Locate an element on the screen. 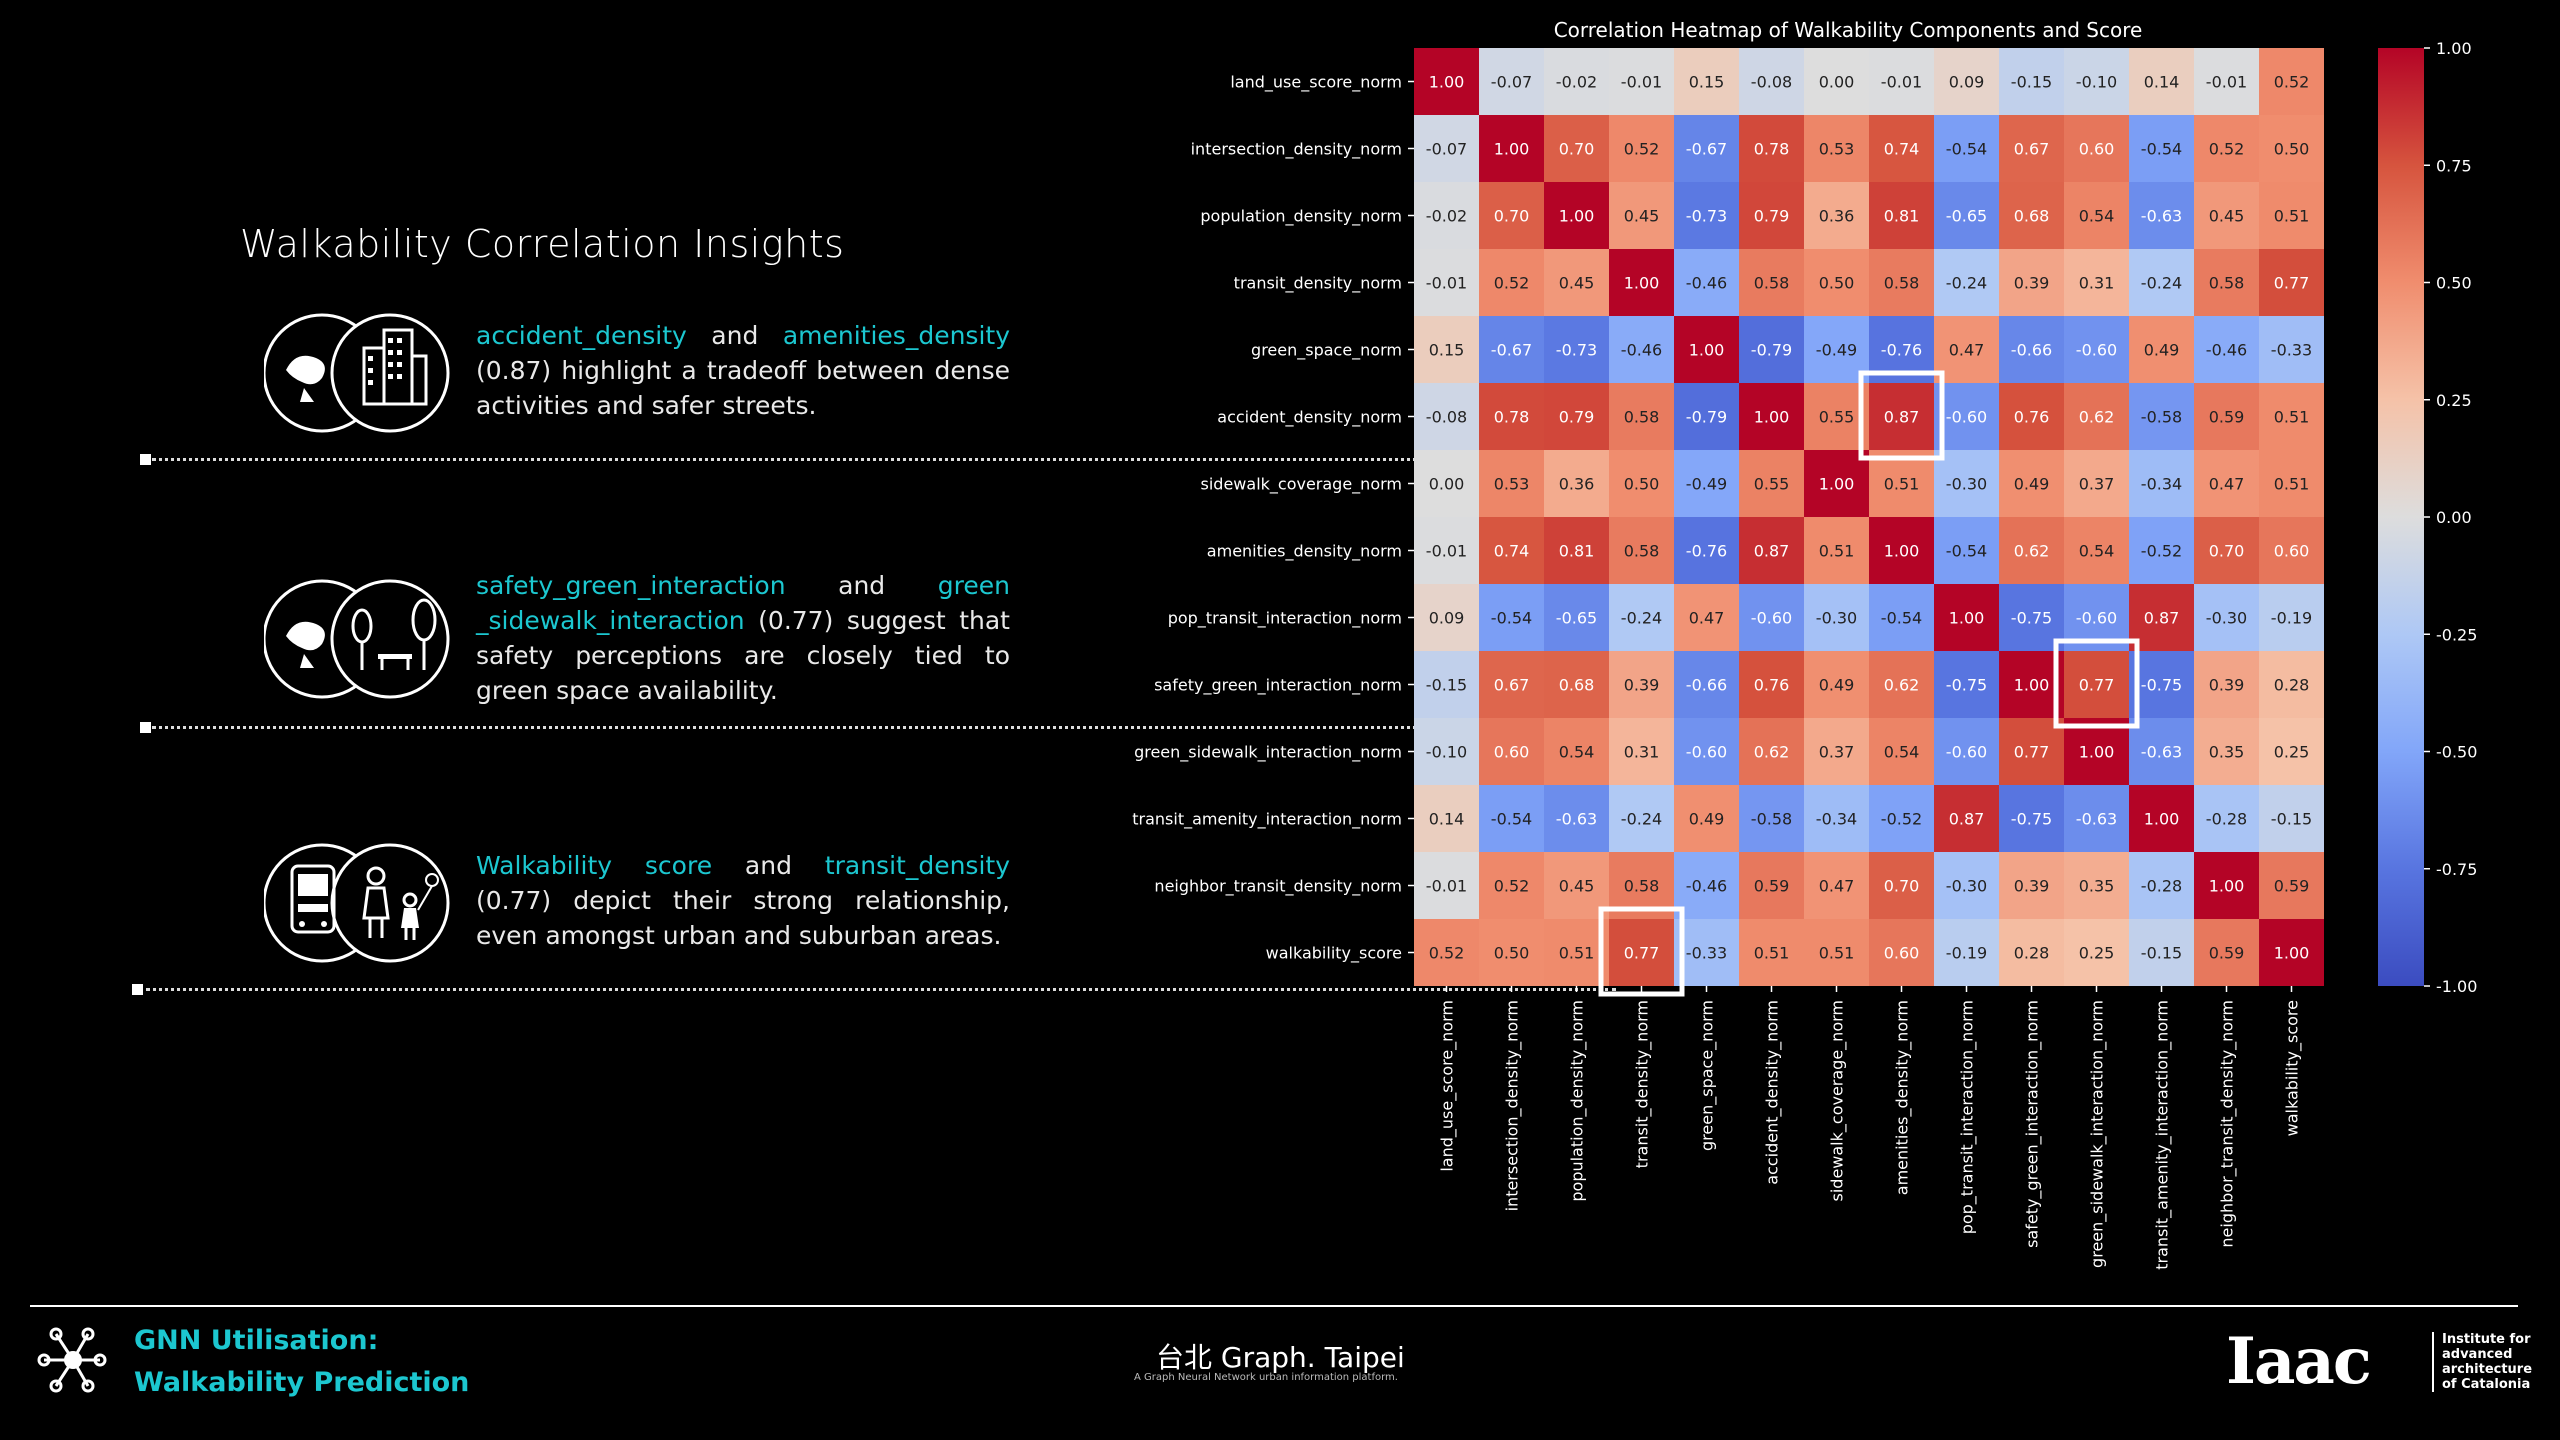 Image resolution: width=2560 pixels, height=1440 pixels. iaac-logo: Iaac is located at coordinates (2299, 1361).